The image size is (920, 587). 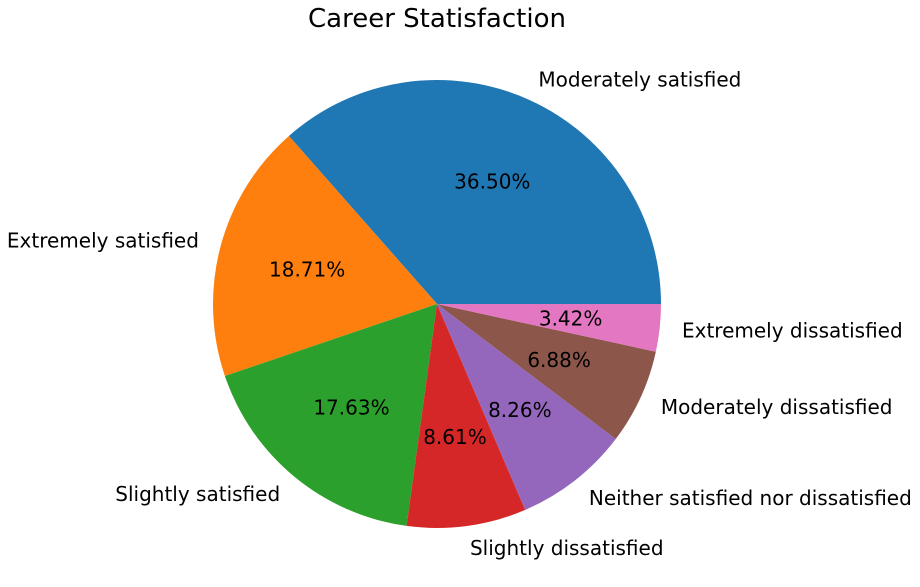 I want to click on percent-label-2: 17.63%, so click(x=351, y=408).